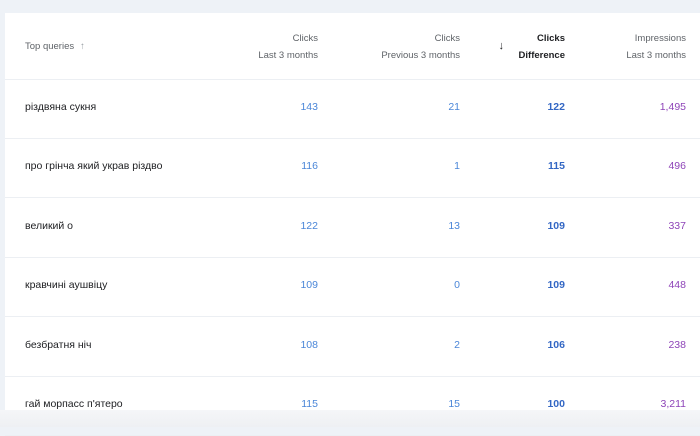 This screenshot has height=436, width=700. Describe the element at coordinates (673, 404) in the screenshot. I see `impressions-cell: 3,211` at that location.